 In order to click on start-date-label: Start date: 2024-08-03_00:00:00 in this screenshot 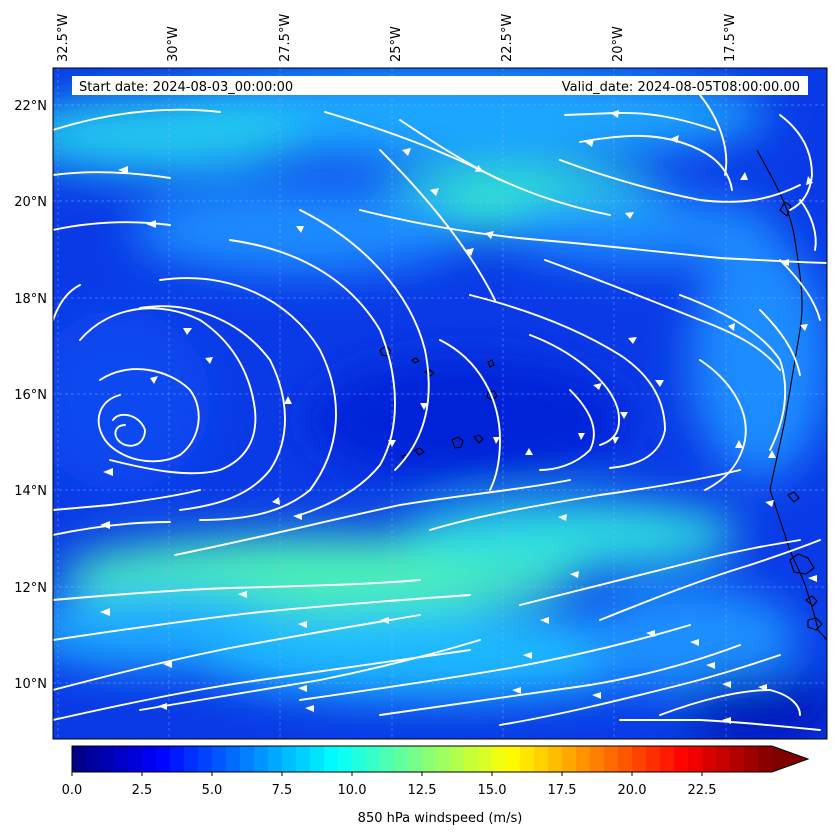, I will do `click(186, 87)`.